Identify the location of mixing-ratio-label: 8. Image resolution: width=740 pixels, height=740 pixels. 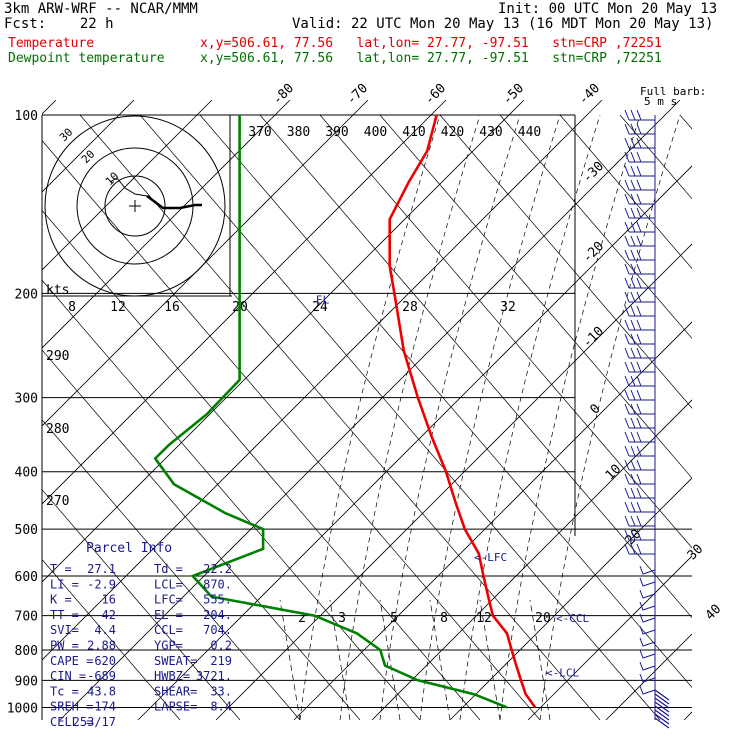
(444, 618).